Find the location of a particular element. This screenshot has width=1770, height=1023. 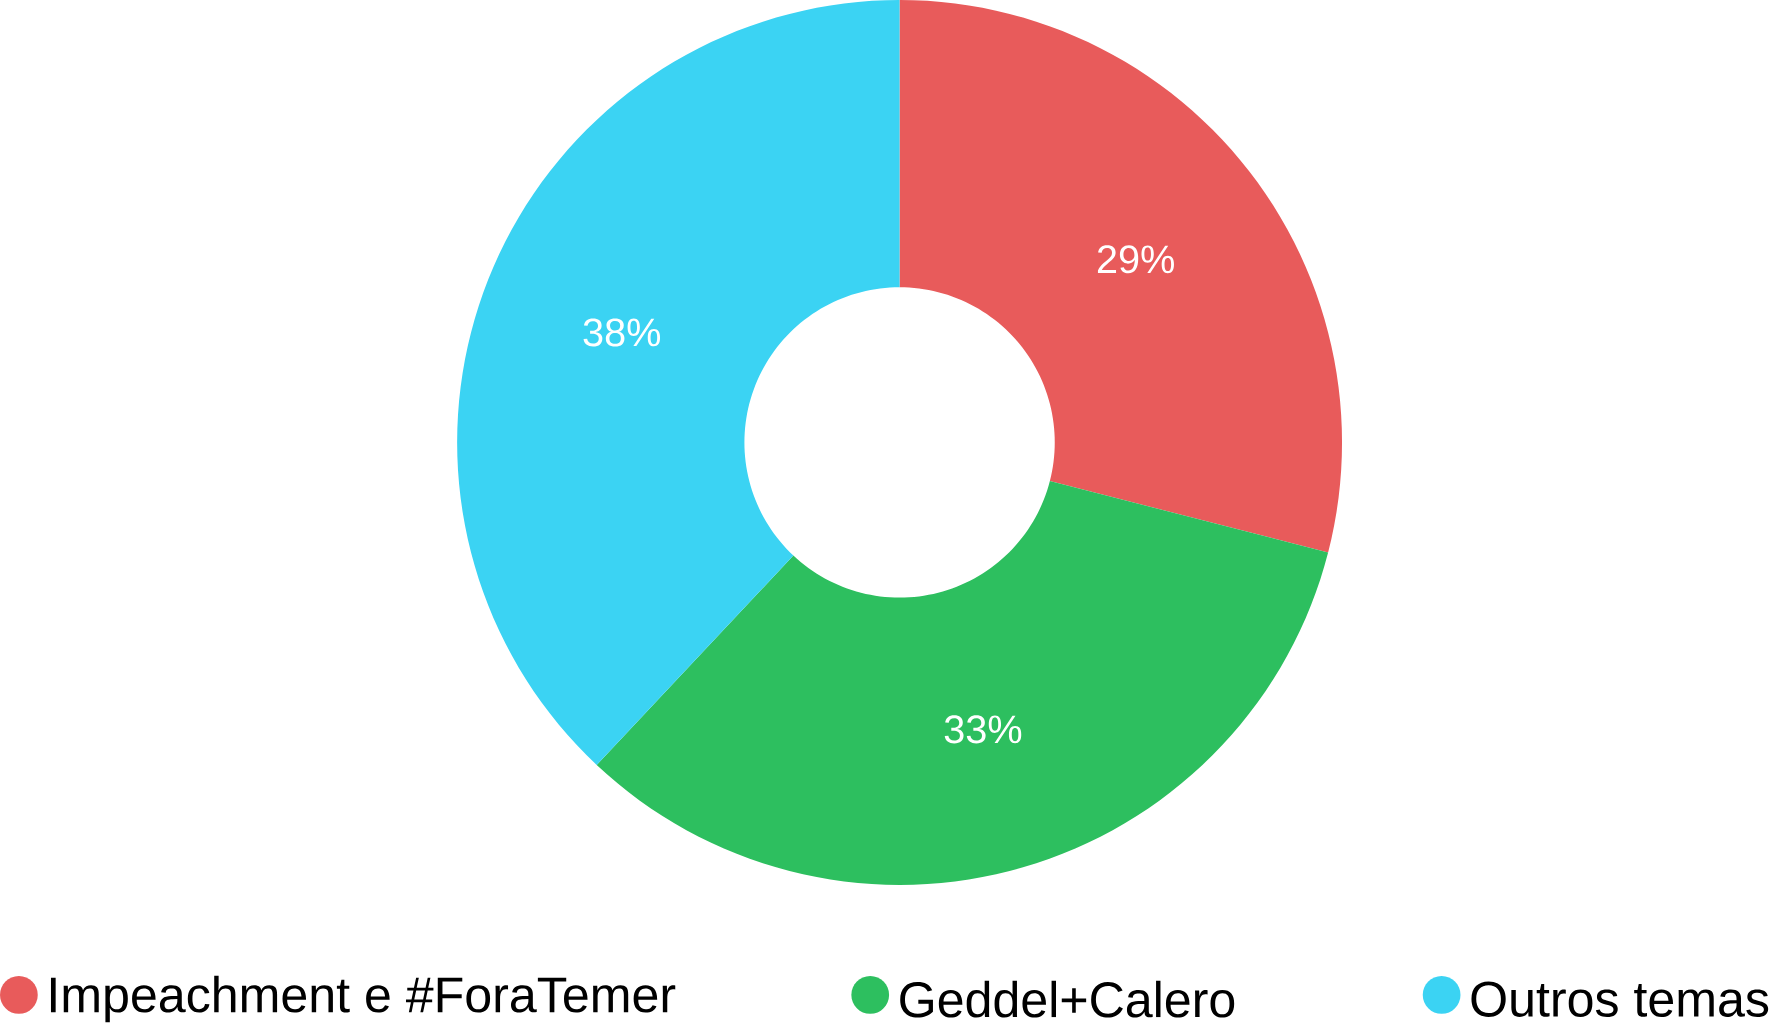

data-label: 33% is located at coordinates (983, 729).